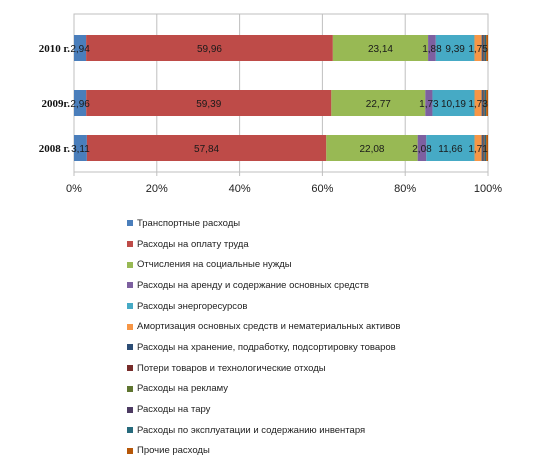  I want to click on legend-item: Отчисления на социальные нужды, so click(263, 264).